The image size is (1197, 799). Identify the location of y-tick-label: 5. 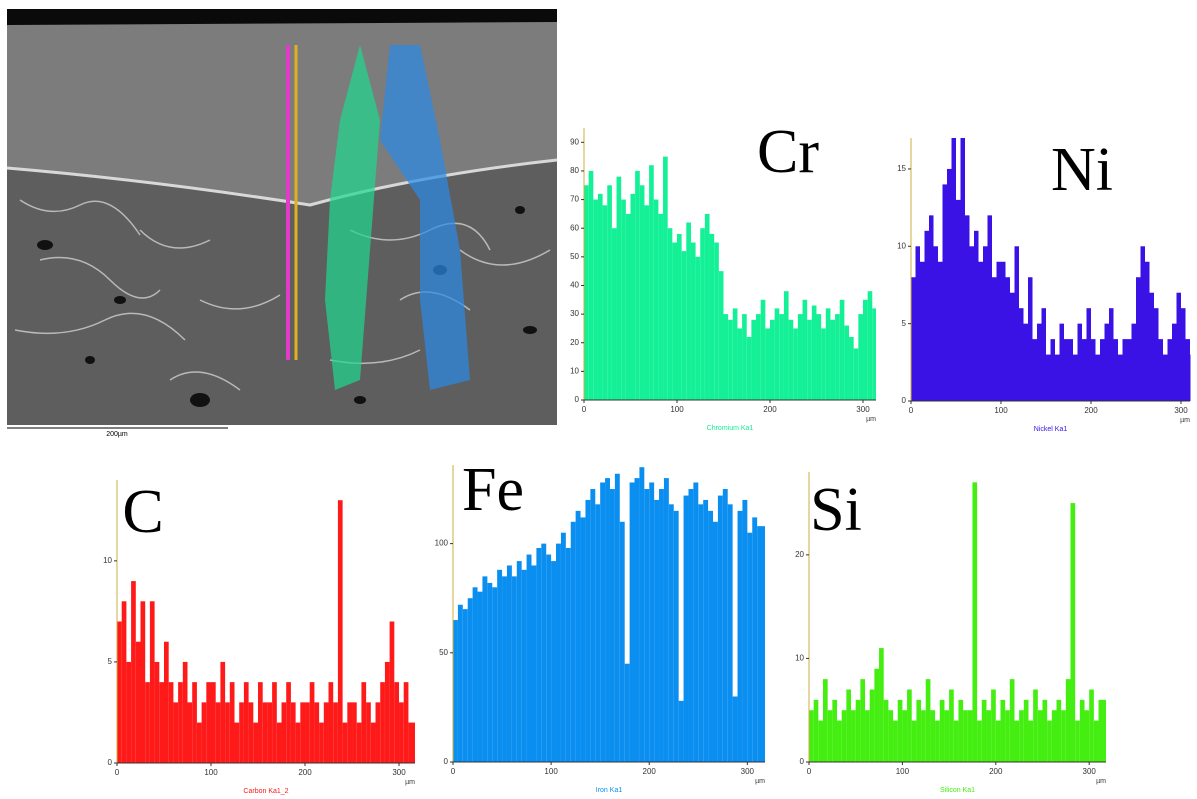
(110, 661).